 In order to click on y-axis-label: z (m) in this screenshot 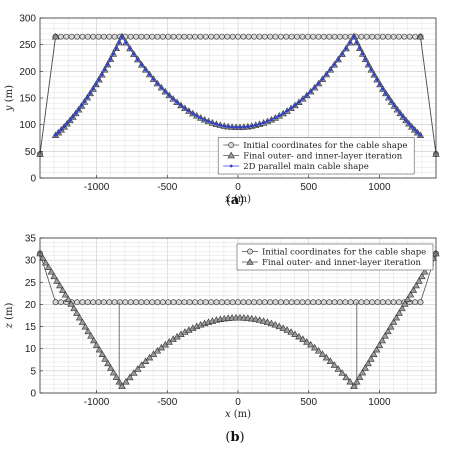, I will do `click(9, 316)`.